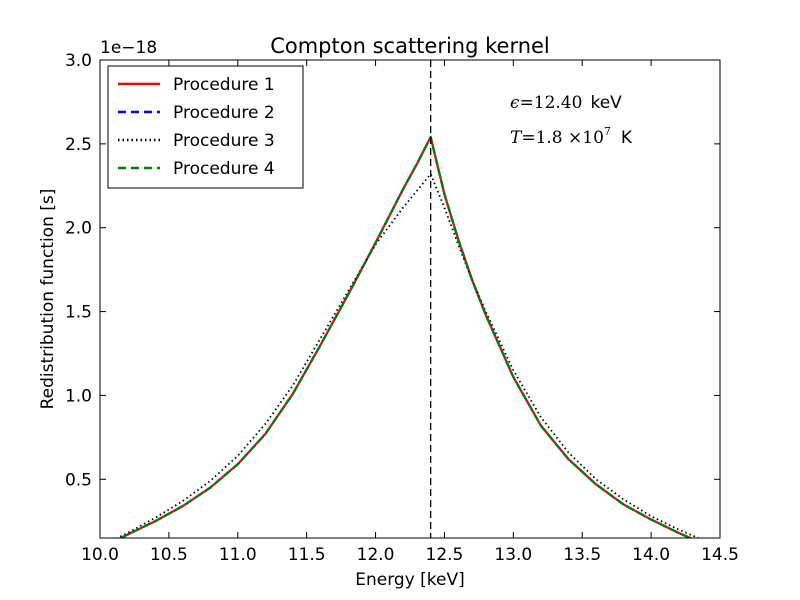 This screenshot has width=800, height=600. What do you see at coordinates (410, 46) in the screenshot?
I see `chart-title: Compton scattering kernel` at bounding box center [410, 46].